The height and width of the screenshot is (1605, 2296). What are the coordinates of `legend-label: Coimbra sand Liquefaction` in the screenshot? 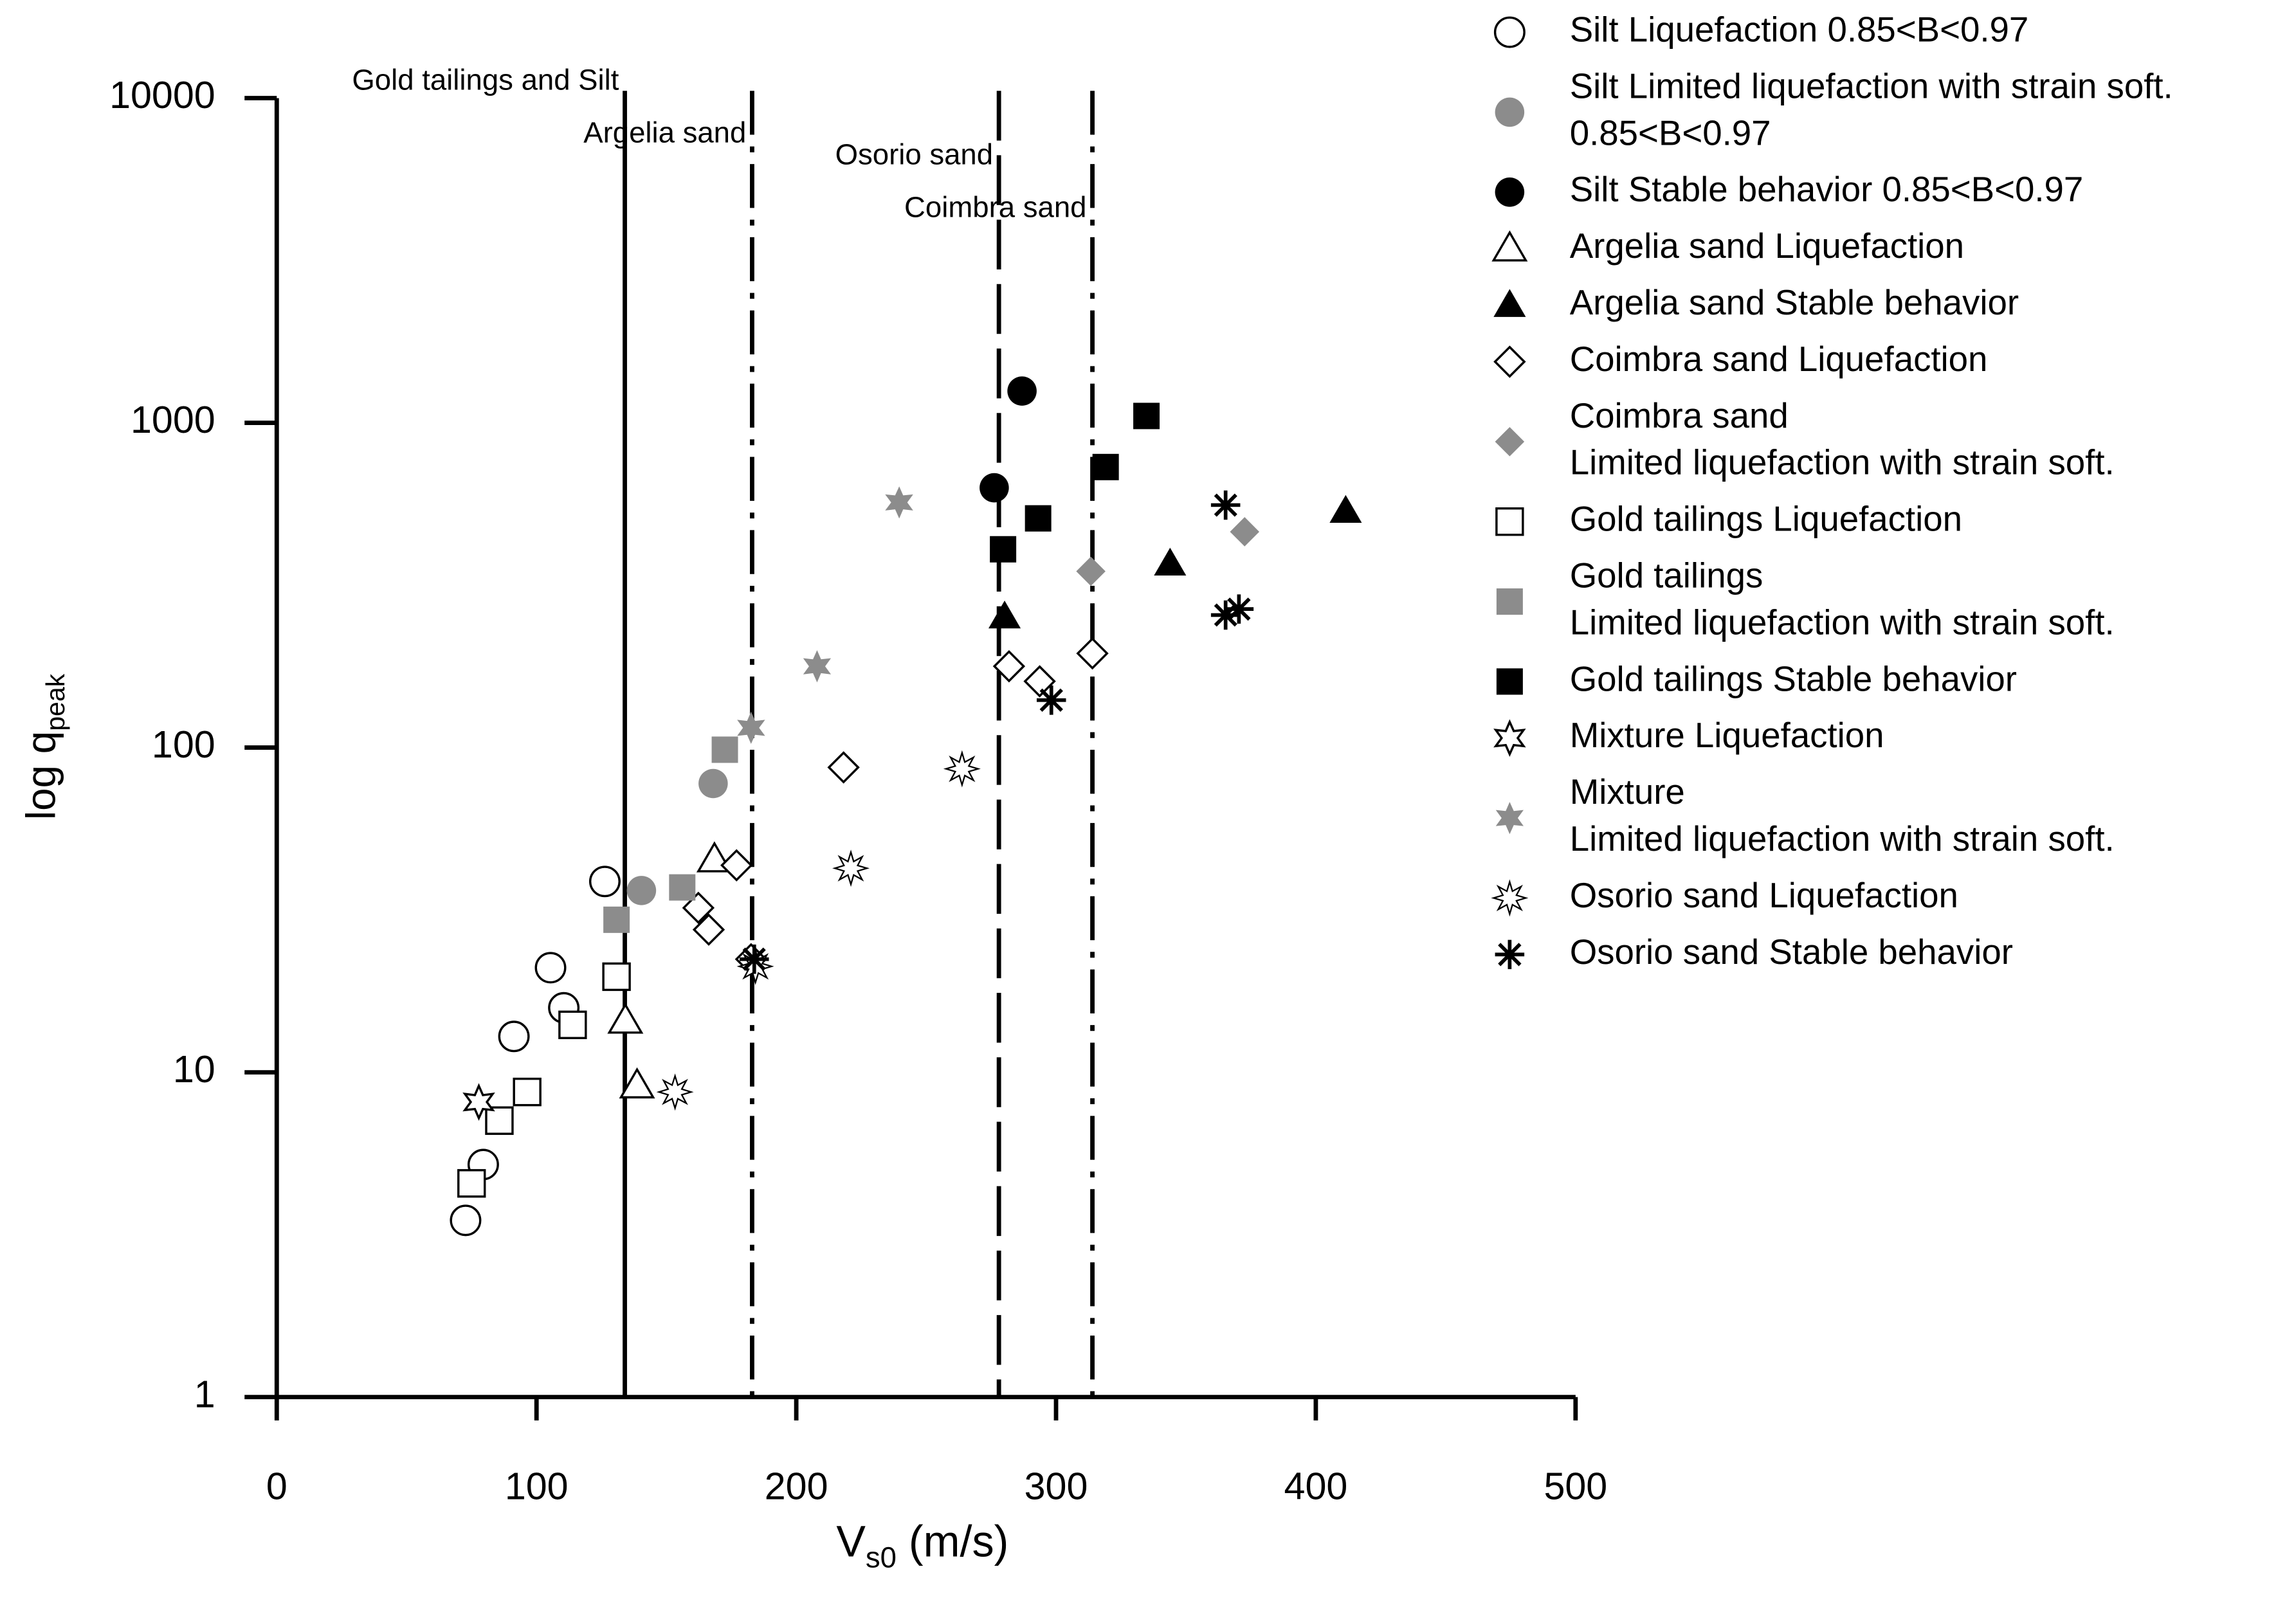 It's located at (1779, 359).